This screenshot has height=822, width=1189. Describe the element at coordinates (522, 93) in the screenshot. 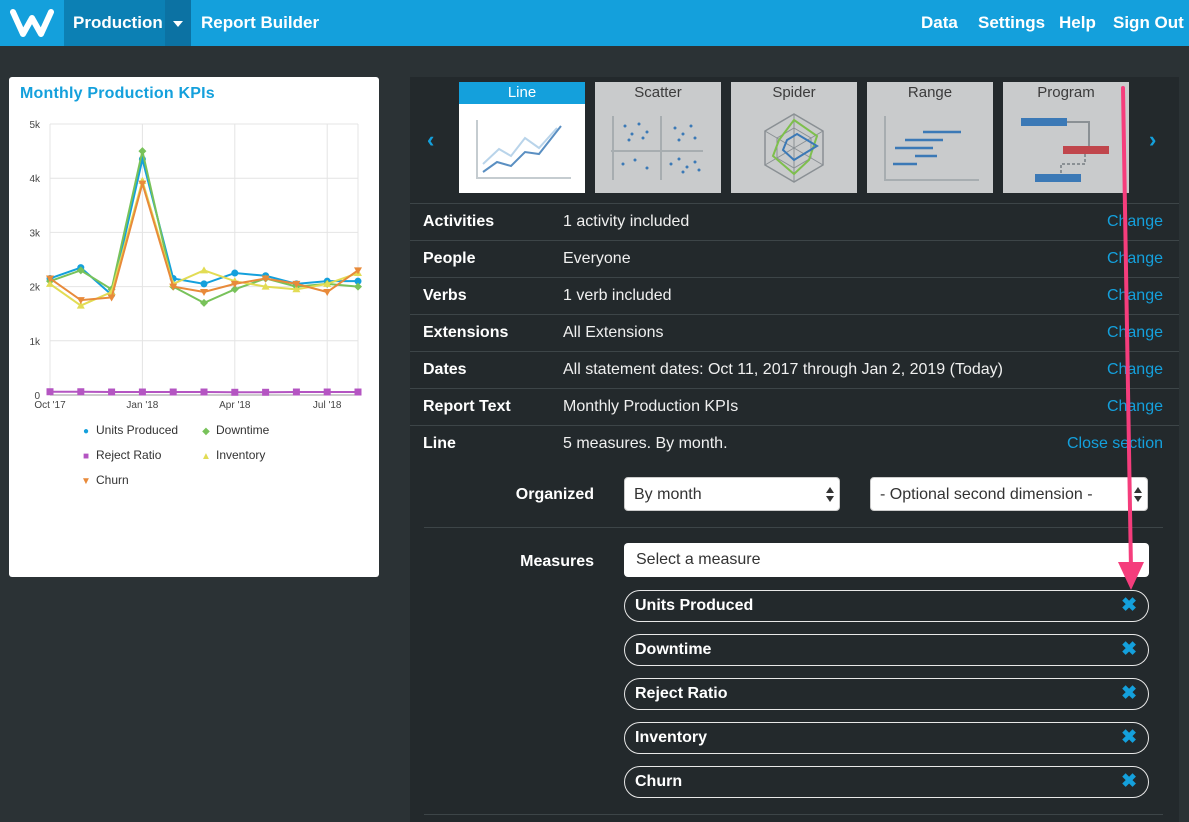

I see `chart-type-label: Line` at that location.